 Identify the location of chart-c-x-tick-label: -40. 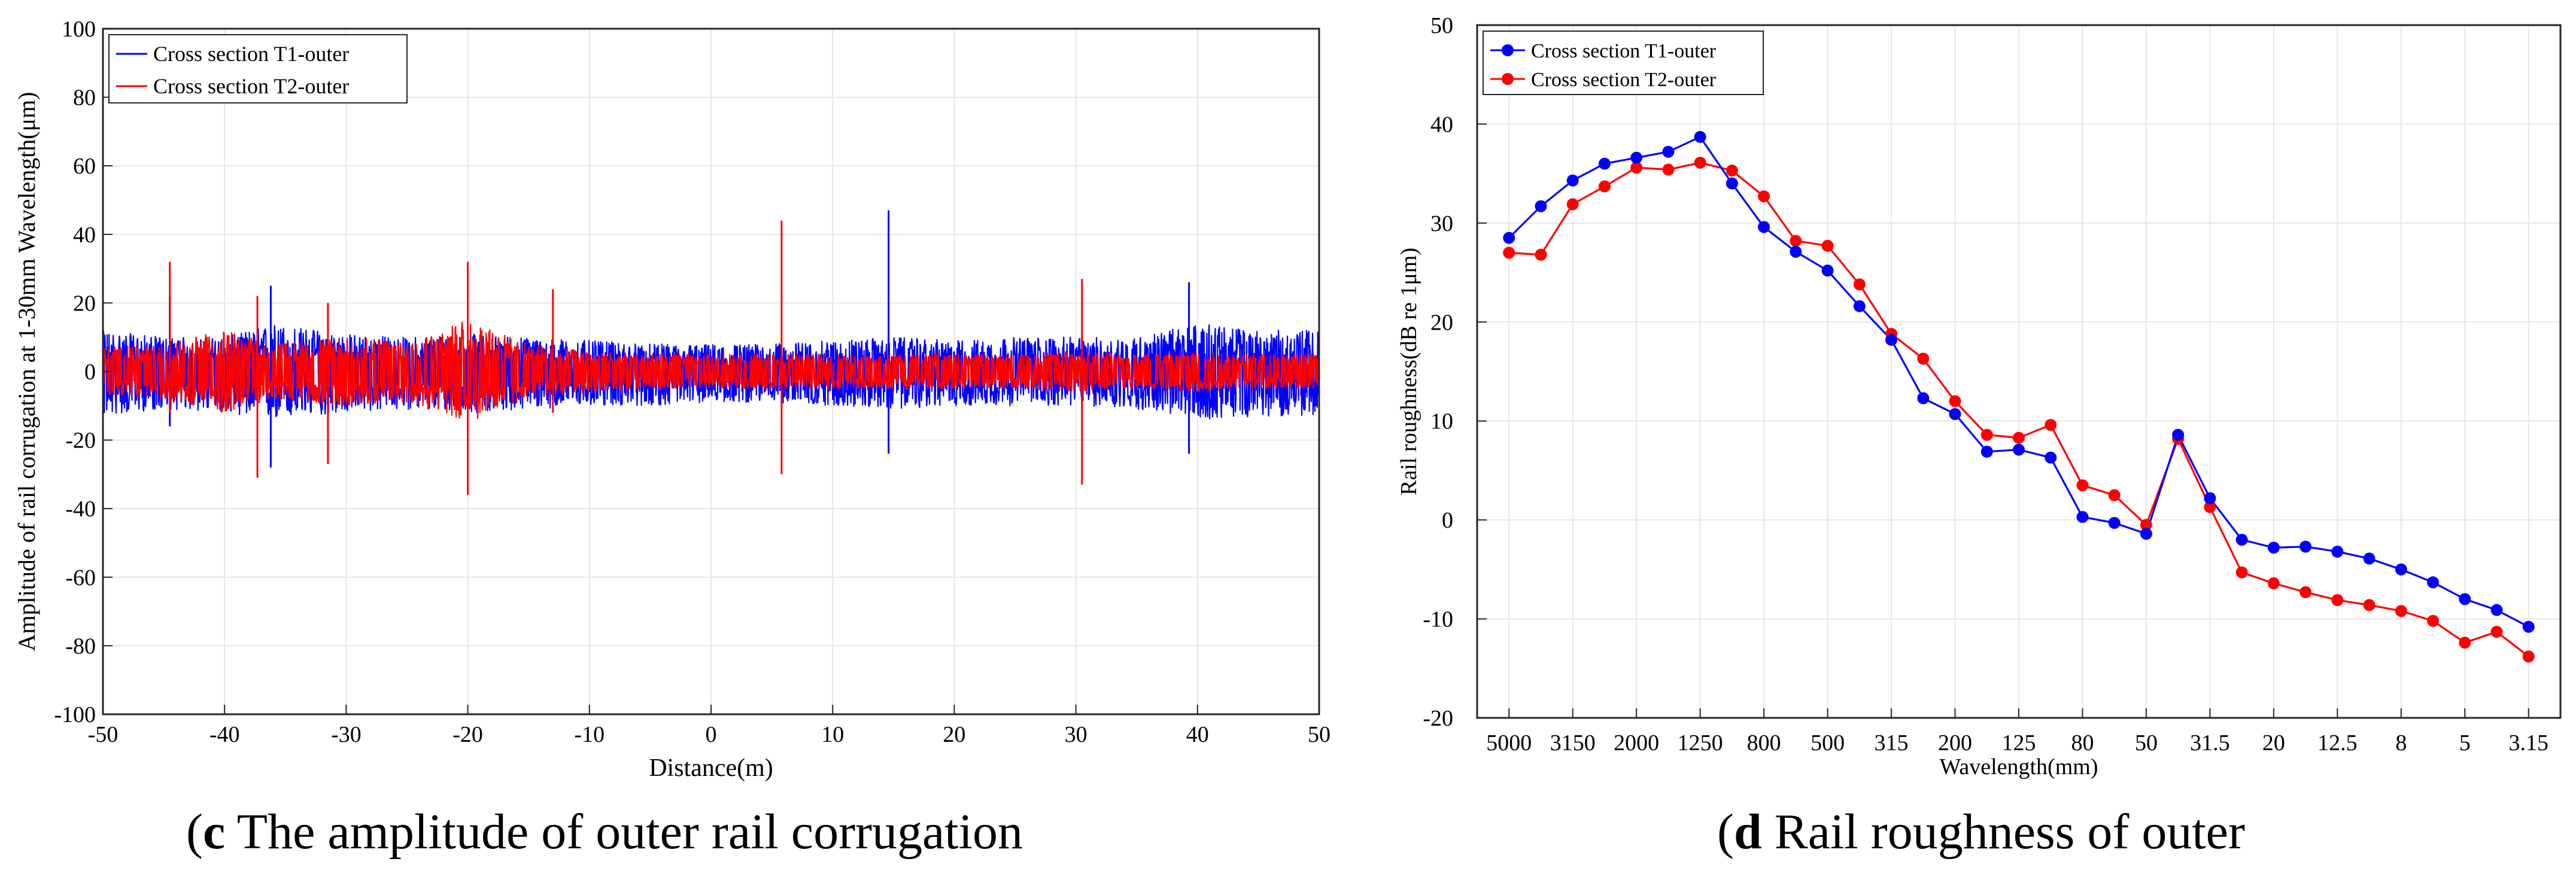
(224, 734).